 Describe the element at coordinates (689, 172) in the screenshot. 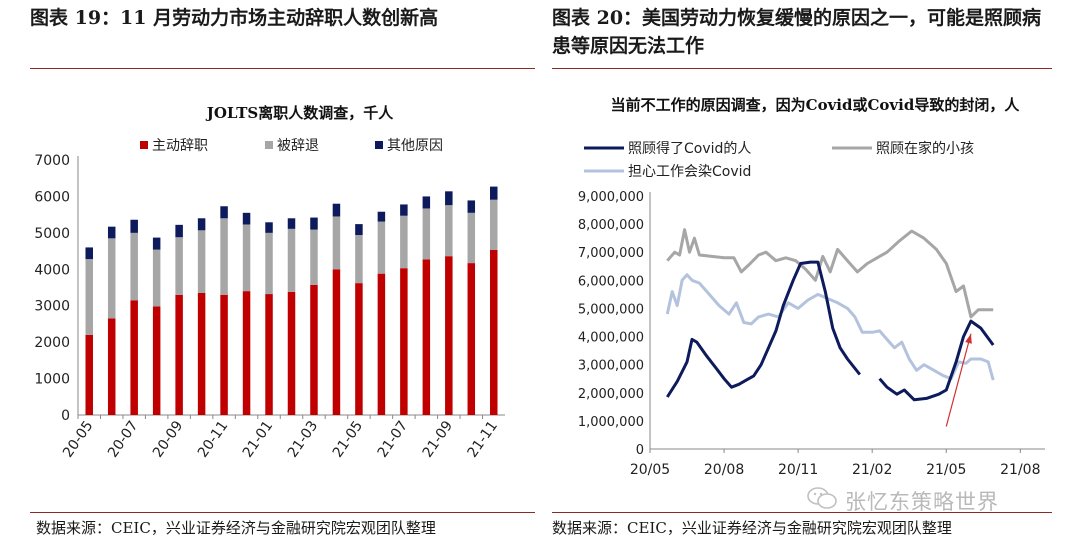

I see `legend-label-2: 担心工作会染Covid` at that location.